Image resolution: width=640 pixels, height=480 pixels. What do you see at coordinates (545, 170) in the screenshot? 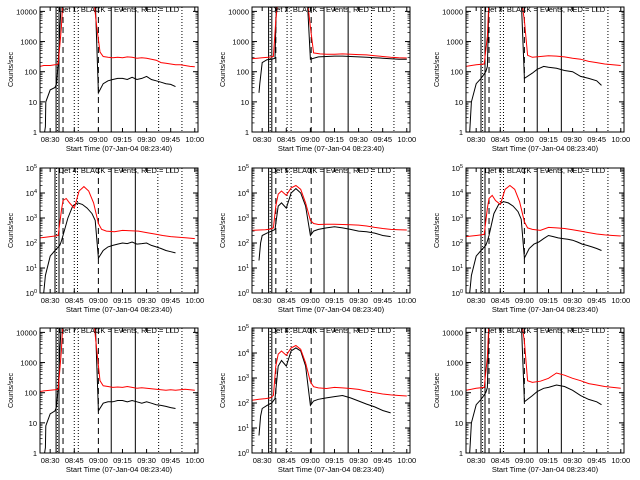
I see `panel-title: Det 6: BLACK = Events, RED = LLD` at bounding box center [545, 170].